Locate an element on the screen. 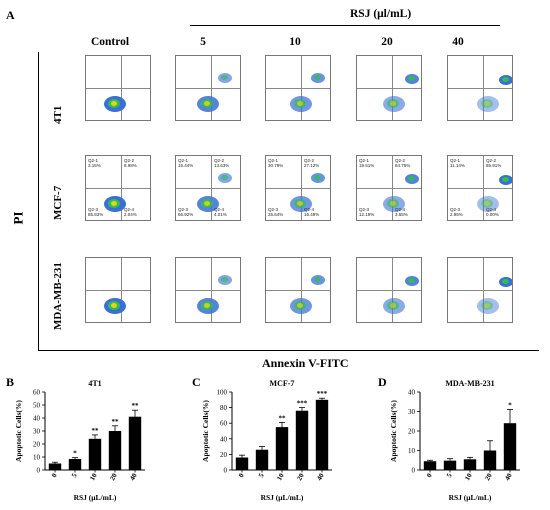 The height and width of the screenshot is (510, 550). chart-title: MDA-MB-231 is located at coordinates (469, 383).